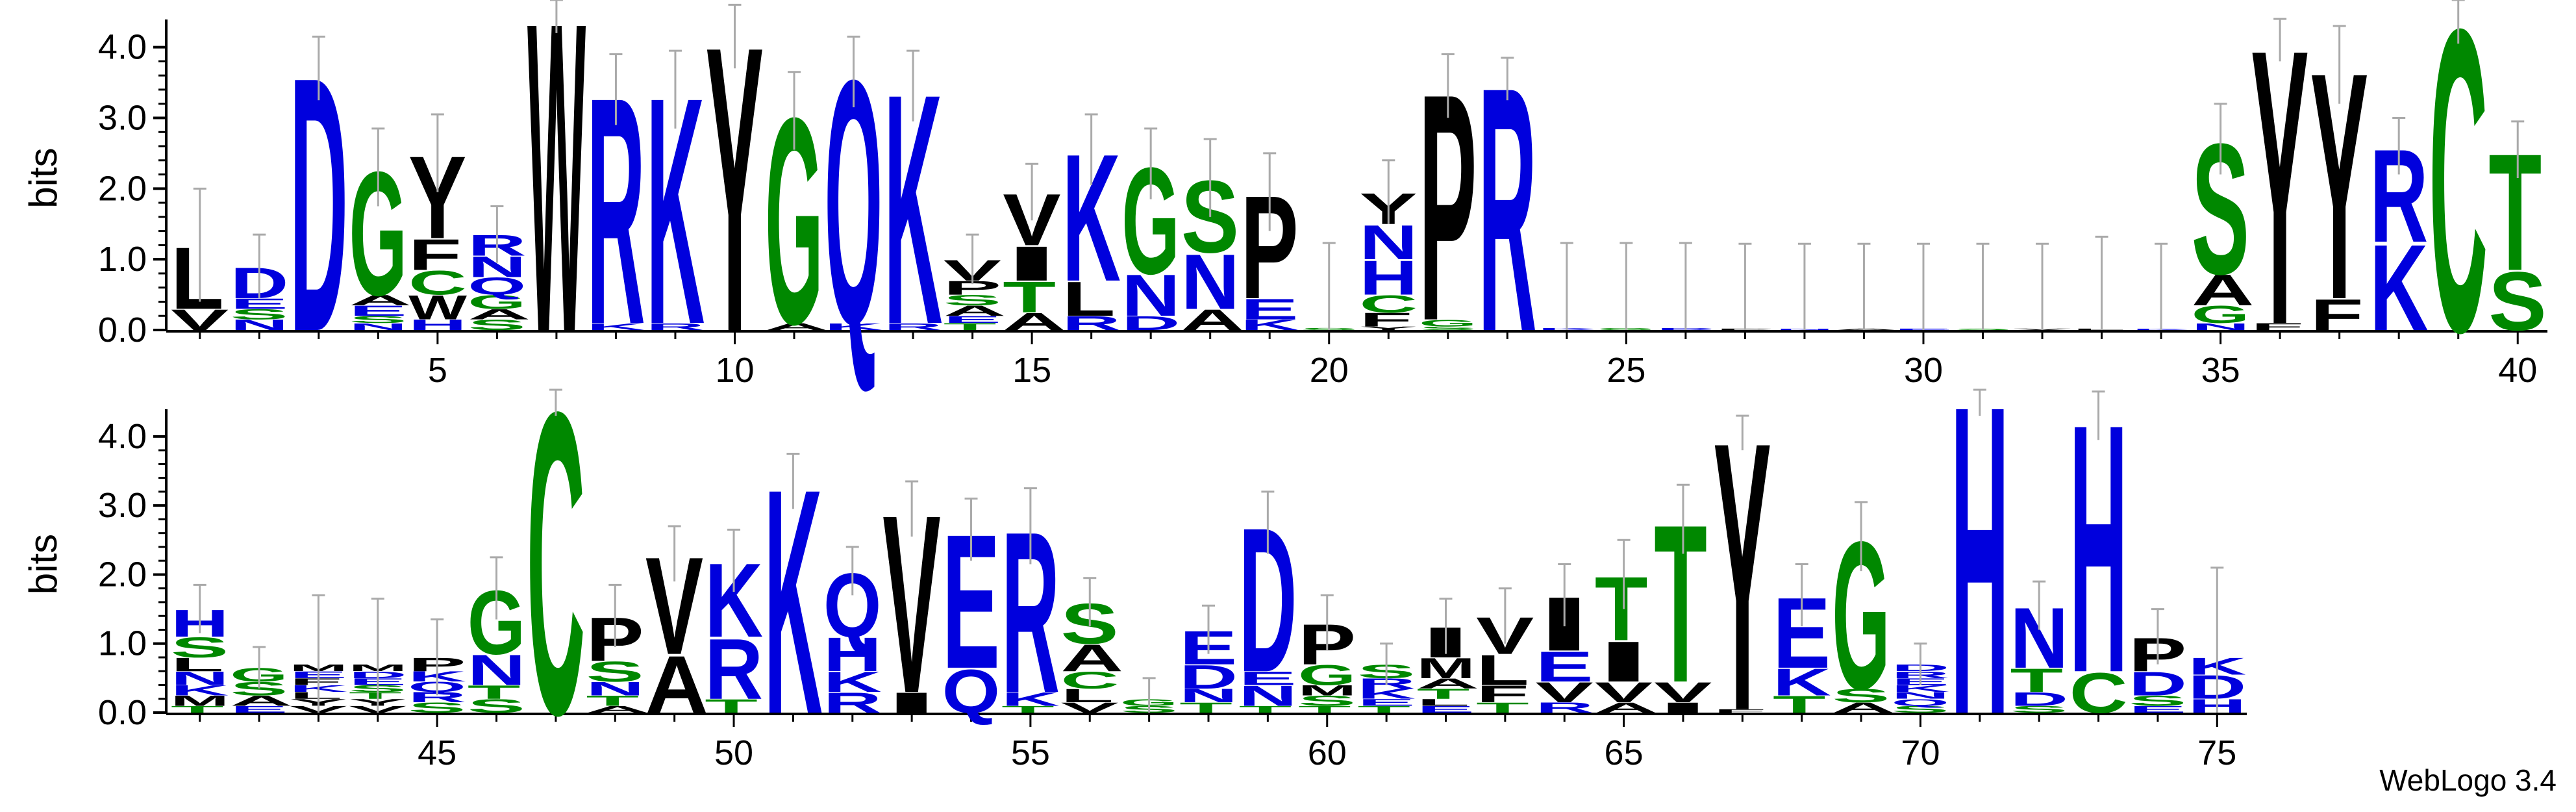 The image size is (2576, 812). What do you see at coordinates (122, 330) in the screenshot?
I see `y-tick-label: 0.0` at bounding box center [122, 330].